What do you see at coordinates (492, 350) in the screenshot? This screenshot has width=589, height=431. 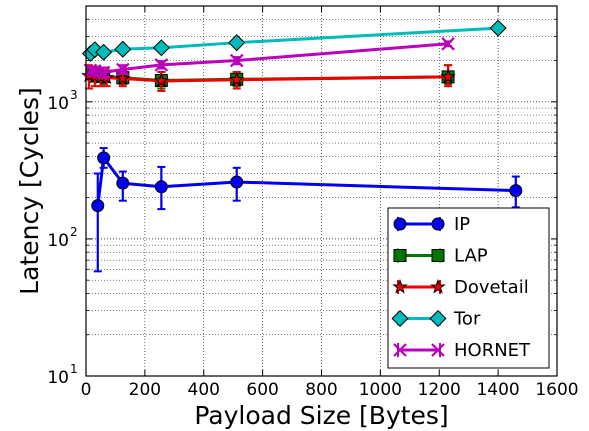 I see `legend-label: HORNET` at bounding box center [492, 350].